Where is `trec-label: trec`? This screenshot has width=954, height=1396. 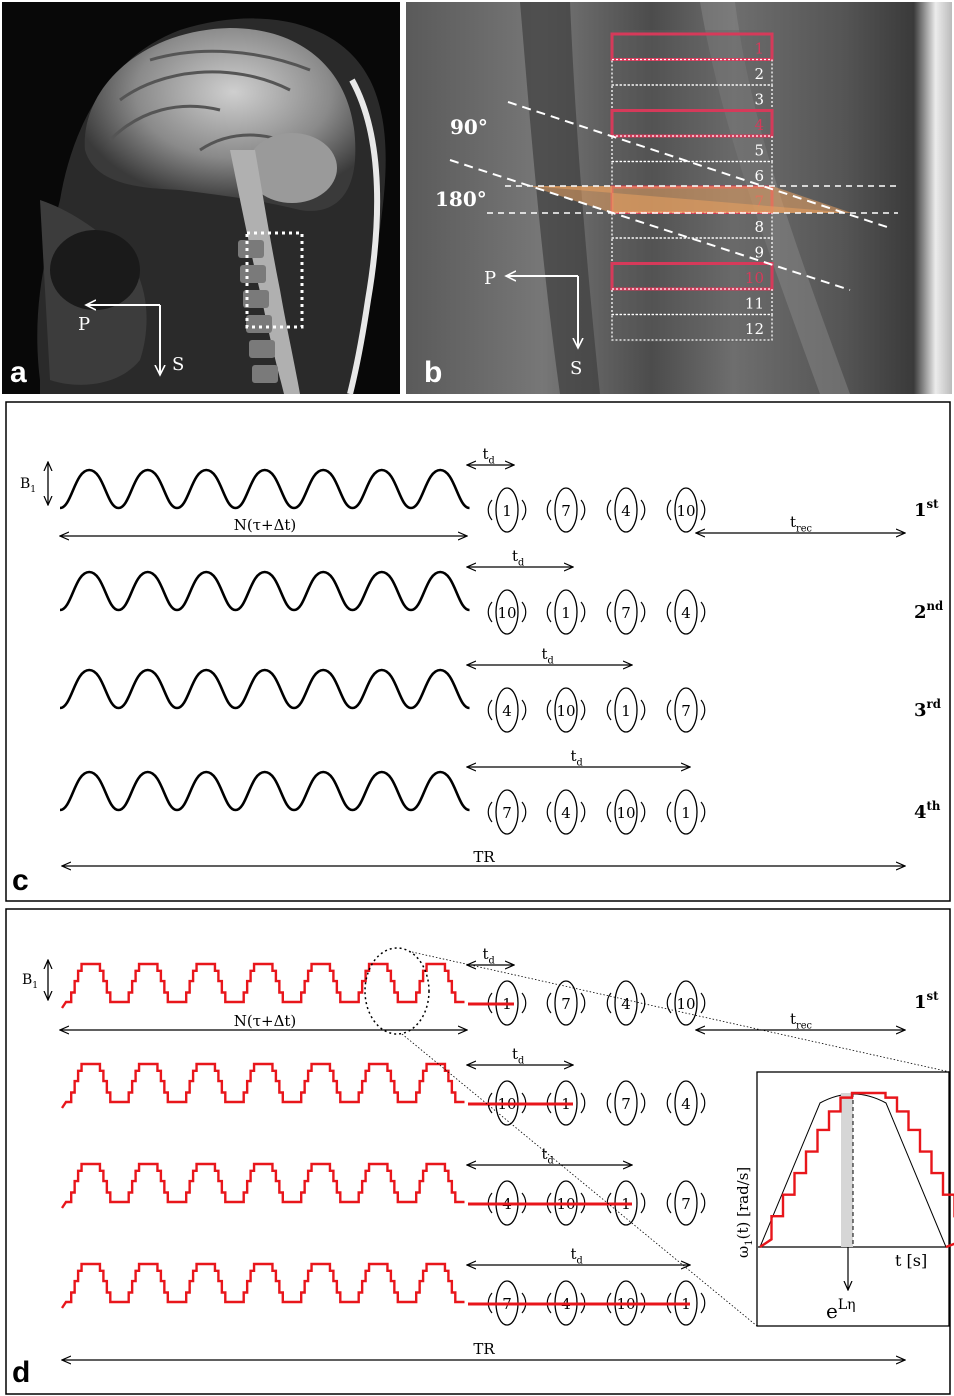
trec-label: trec is located at coordinates (801, 524).